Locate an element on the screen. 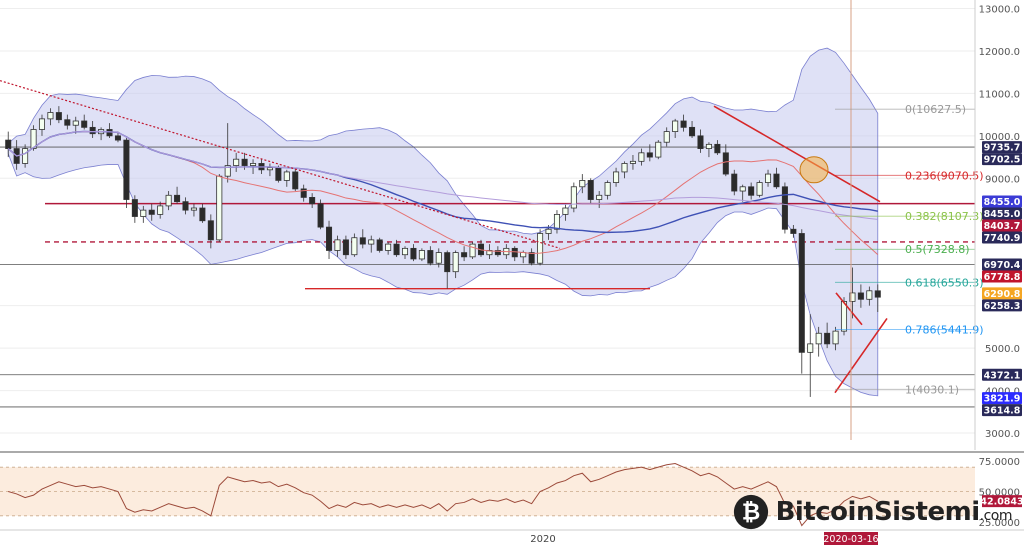 This screenshot has width=1024, height=549. watermark: ₿ BitcoinSistemi.com is located at coordinates (872, 512).